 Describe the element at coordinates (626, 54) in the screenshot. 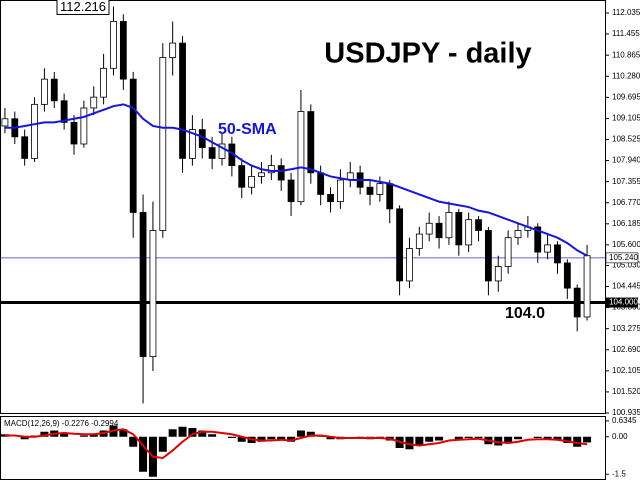

I see `y-tick-label: 110.865` at that location.